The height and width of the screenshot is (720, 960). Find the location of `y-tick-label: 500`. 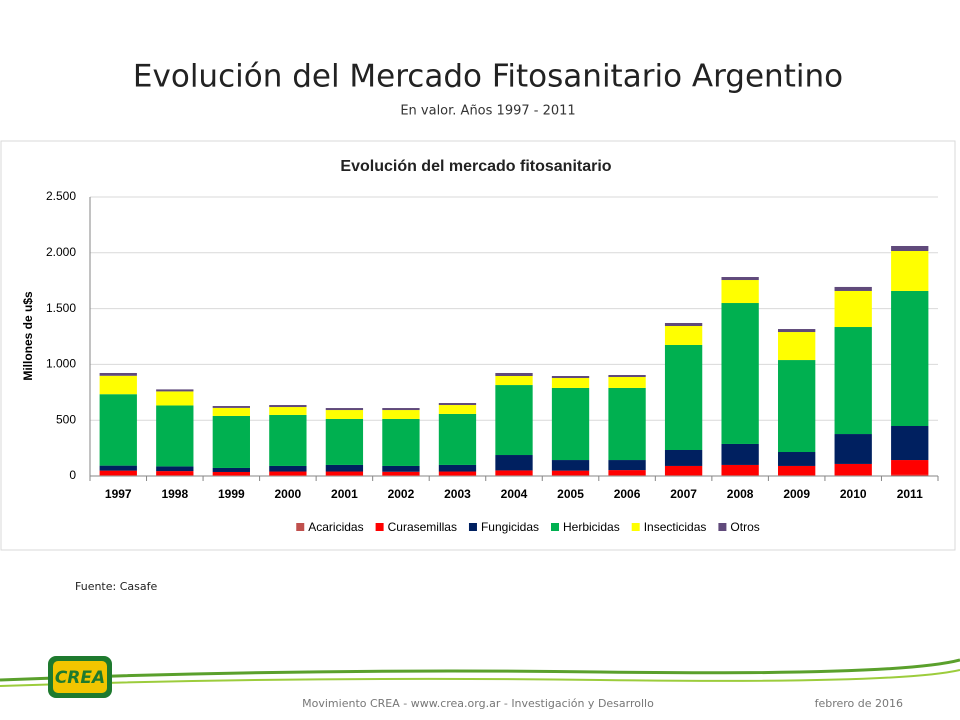

y-tick-label: 500 is located at coordinates (66, 419).